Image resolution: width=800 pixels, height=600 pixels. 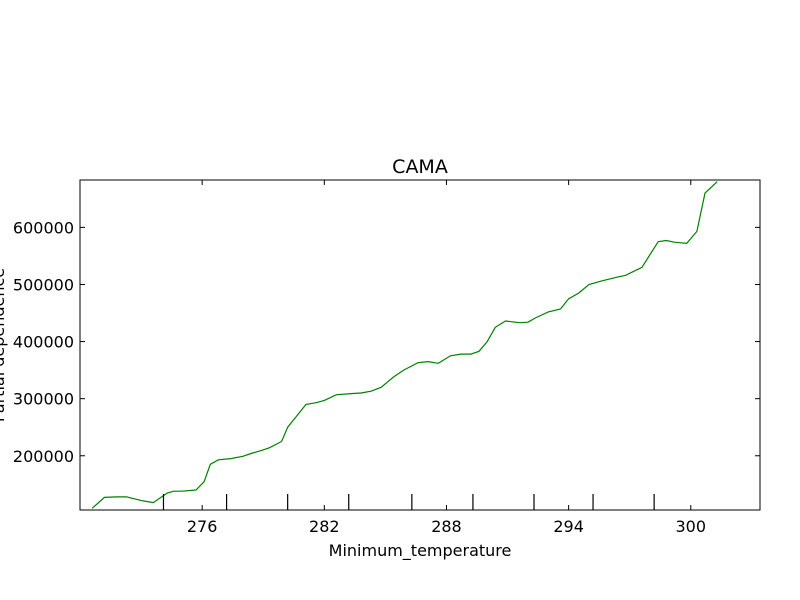 I want to click on rug-layer, so click(x=408, y=502).